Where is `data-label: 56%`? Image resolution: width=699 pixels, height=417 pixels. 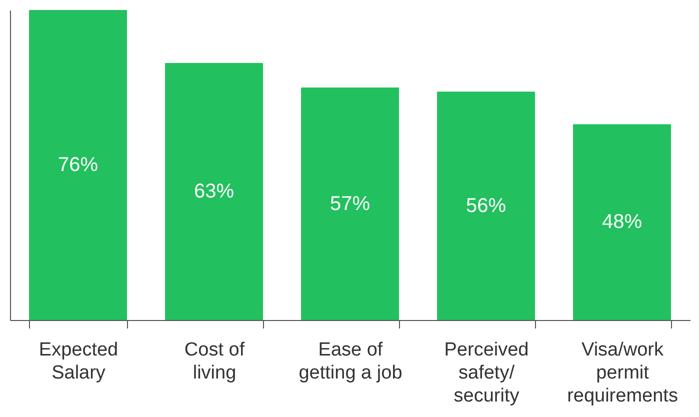 data-label: 56% is located at coordinates (486, 205).